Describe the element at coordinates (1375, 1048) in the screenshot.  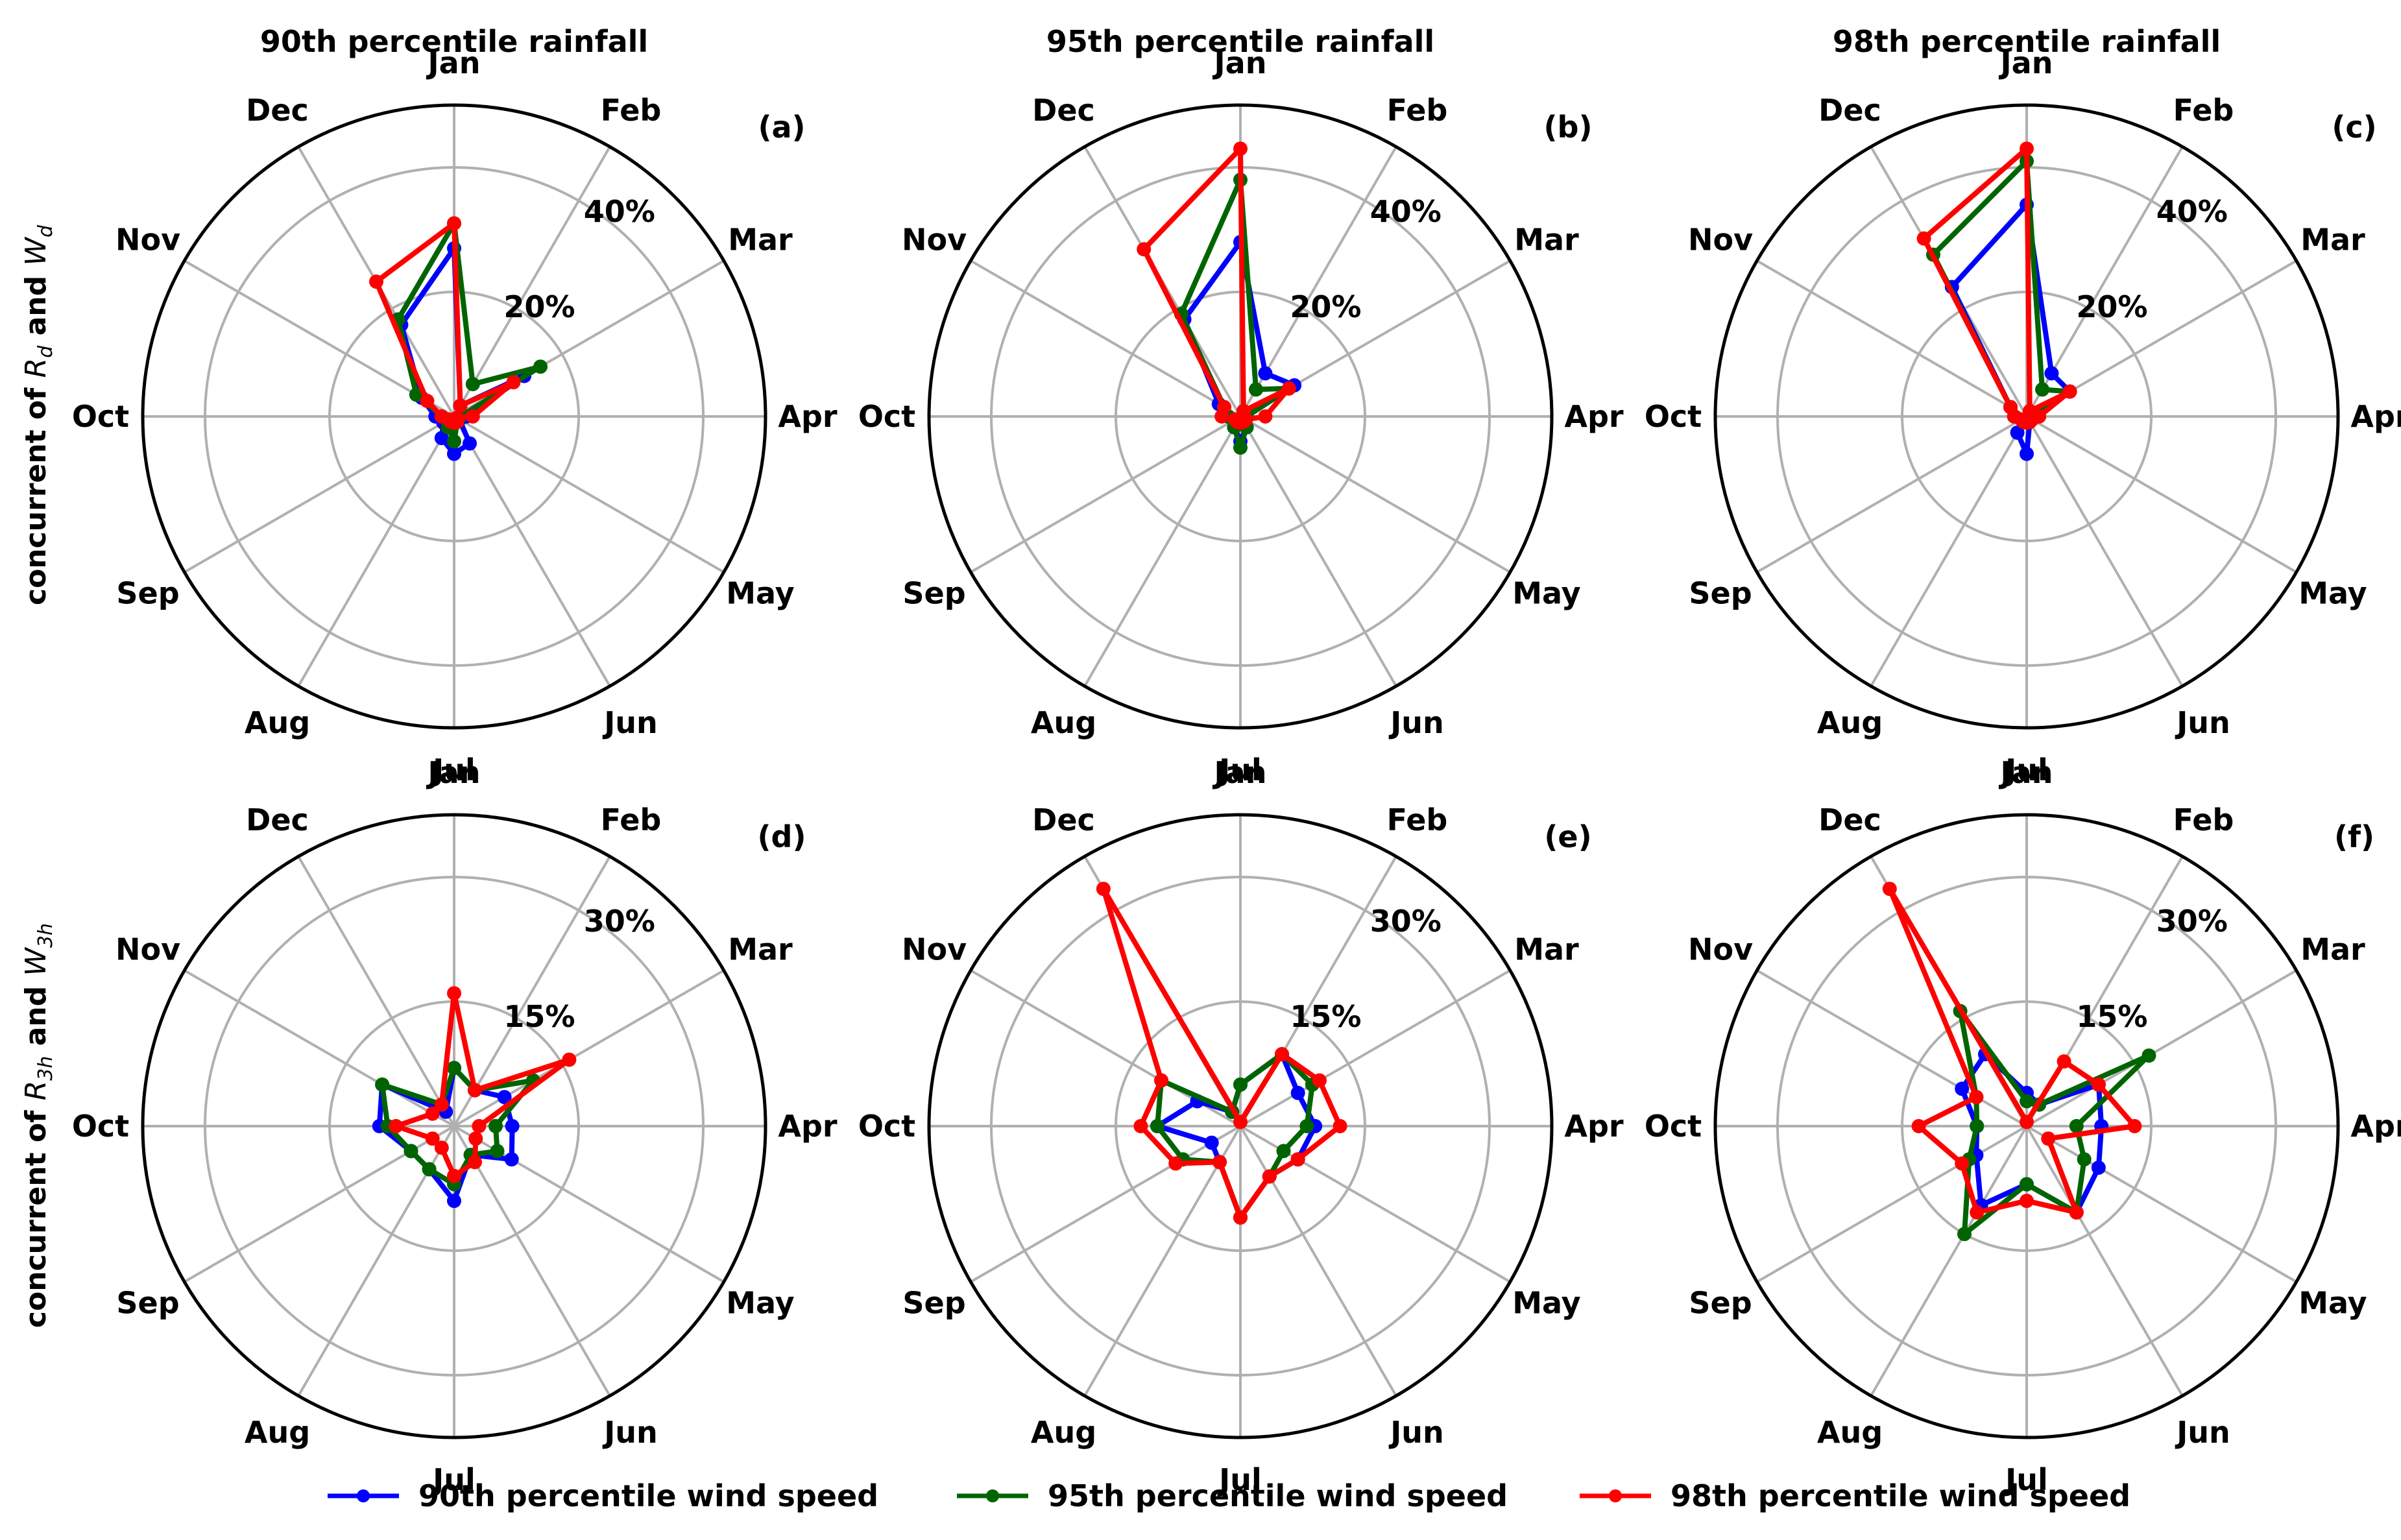
I see `spoke-mar` at that location.